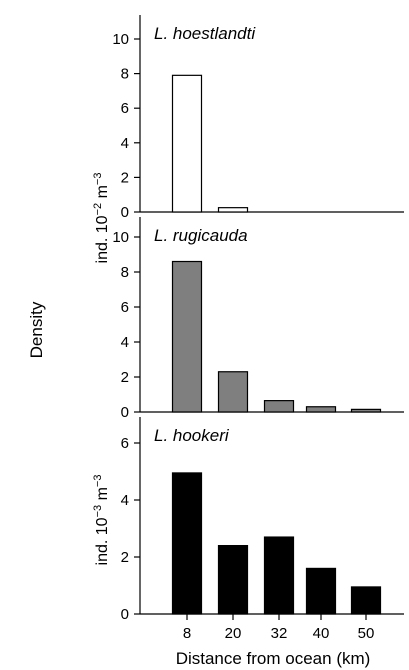 This screenshot has height=670, width=409. What do you see at coordinates (101, 520) in the screenshot?
I see `y-unit-label-lower: ind. 10−3 m−3` at bounding box center [101, 520].